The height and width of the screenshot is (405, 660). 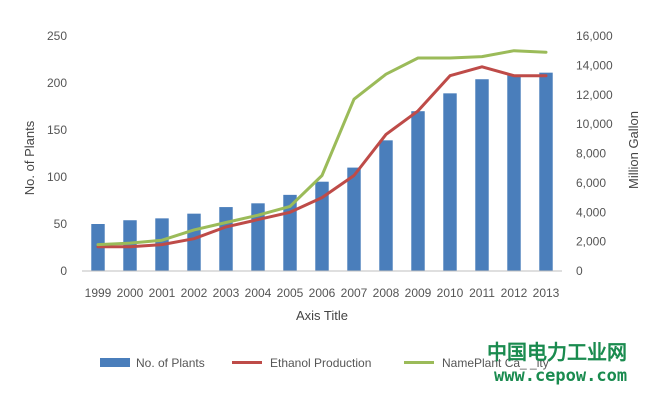 What do you see at coordinates (594, 65) in the screenshot?
I see `right-tick-label: 14,000` at bounding box center [594, 65].